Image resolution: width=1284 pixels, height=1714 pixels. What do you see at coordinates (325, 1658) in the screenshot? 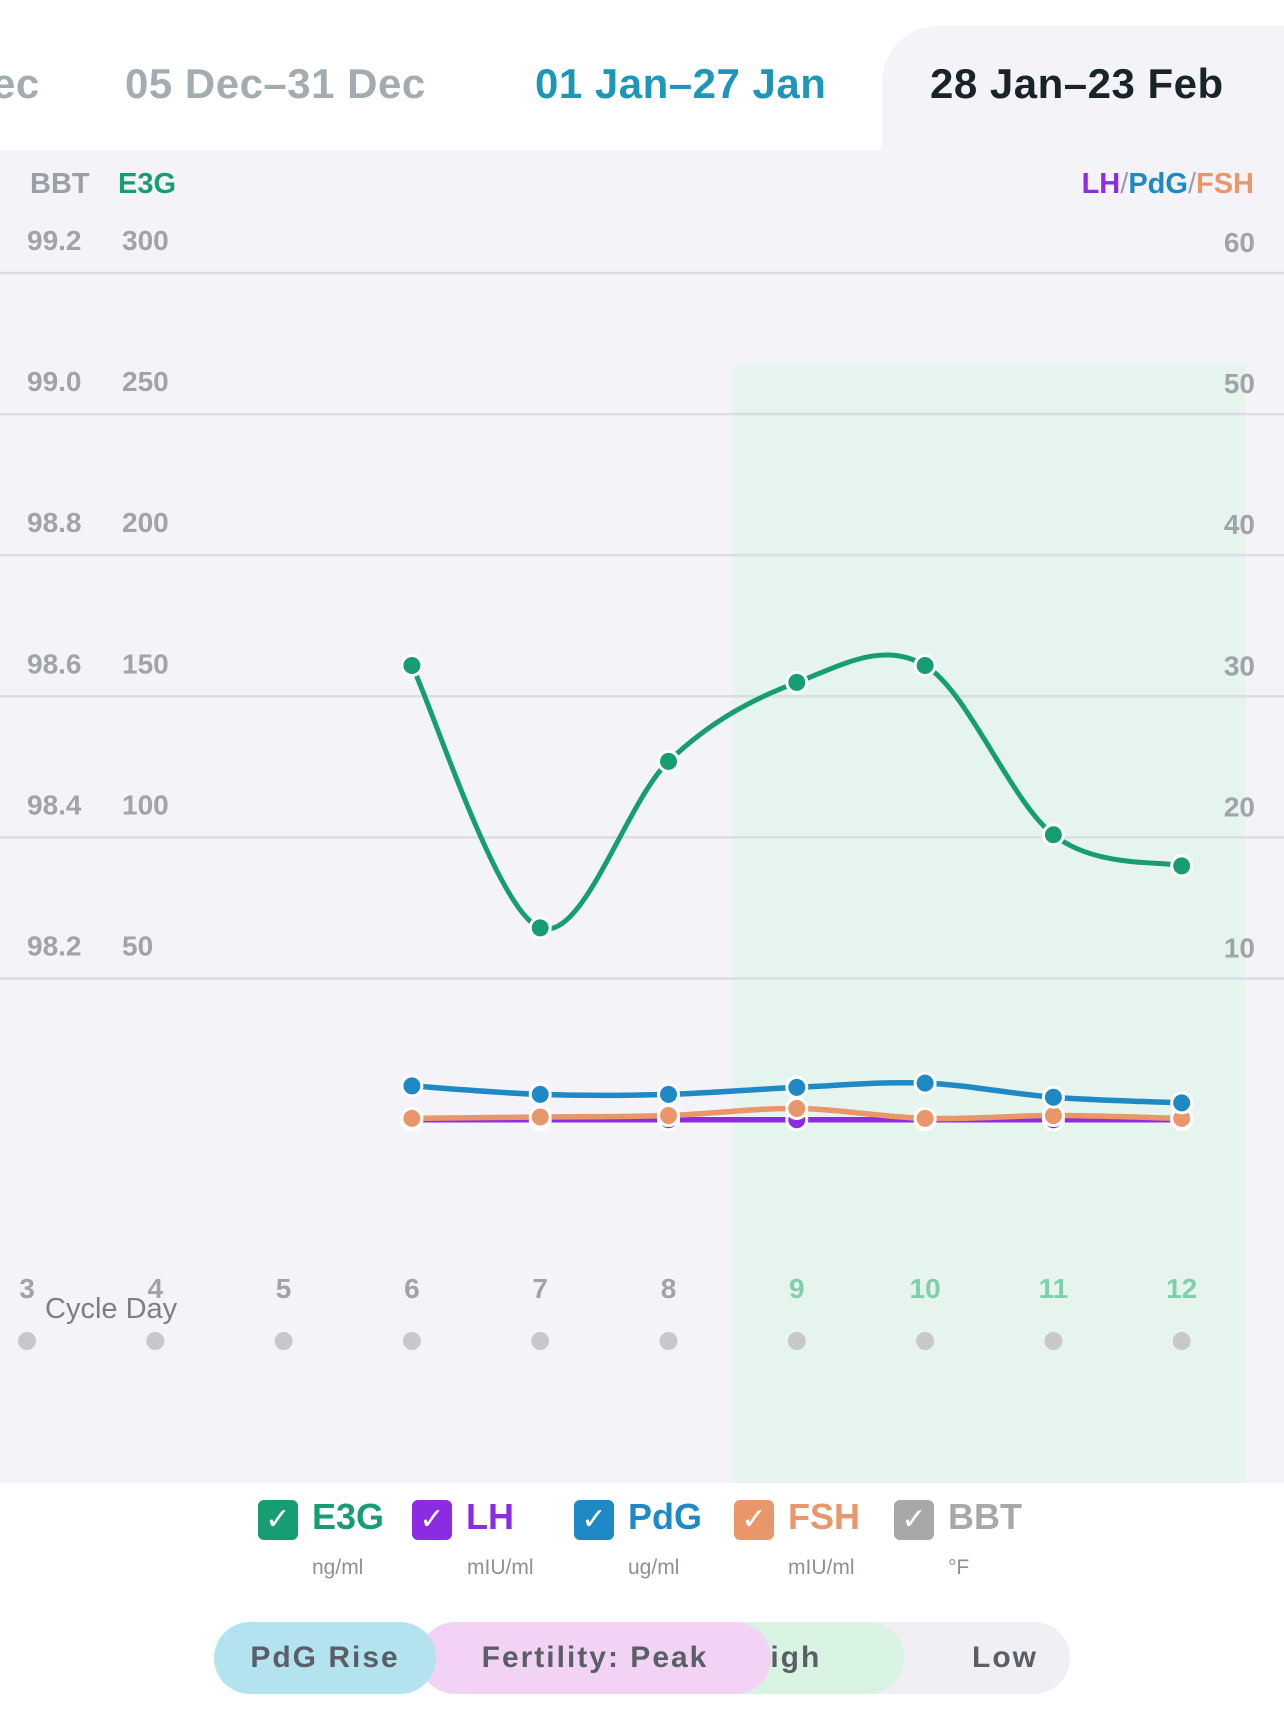
I see `phase-pill-pdg-rise: PdG Rise` at bounding box center [325, 1658].